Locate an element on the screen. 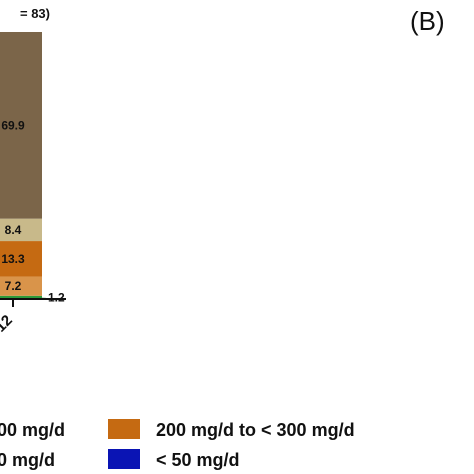  x-axis: 12 is located at coordinates (33, 317).